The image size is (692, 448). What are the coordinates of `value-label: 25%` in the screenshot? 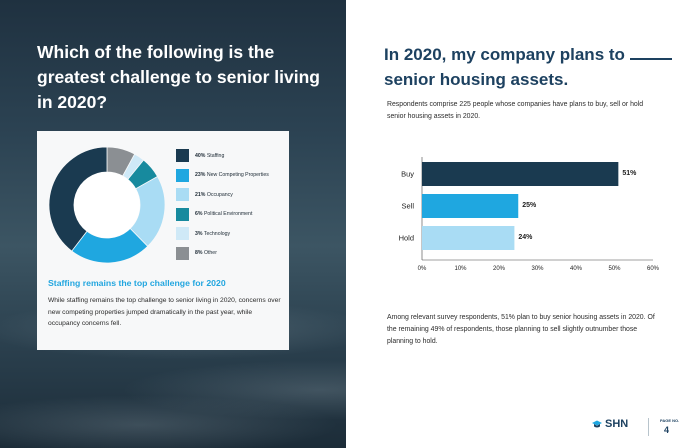 It's located at (529, 205).